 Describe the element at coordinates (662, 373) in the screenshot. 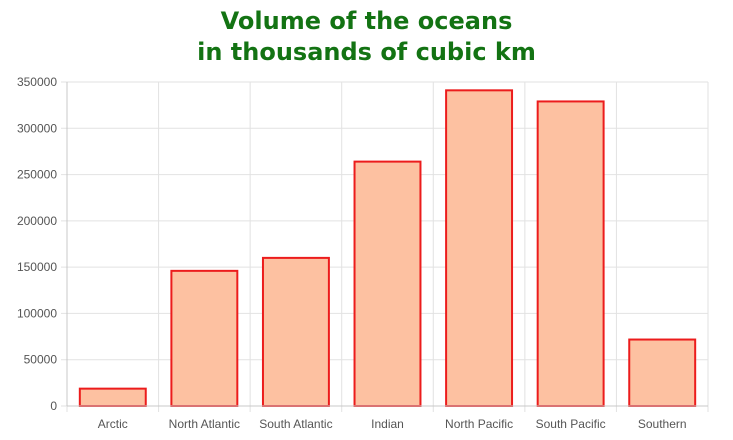

I see `bar-southern` at that location.